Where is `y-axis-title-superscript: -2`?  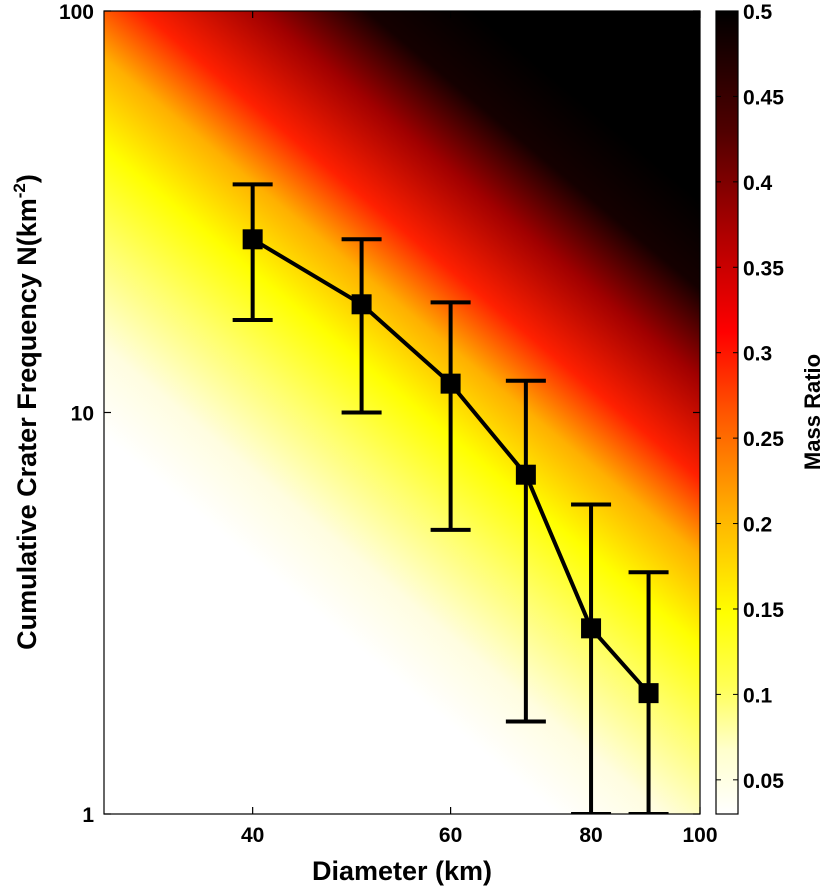 y-axis-title-superscript: -2 is located at coordinates (19, 190).